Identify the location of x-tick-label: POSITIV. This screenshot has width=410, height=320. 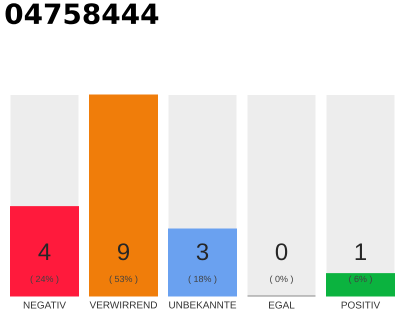
(361, 305).